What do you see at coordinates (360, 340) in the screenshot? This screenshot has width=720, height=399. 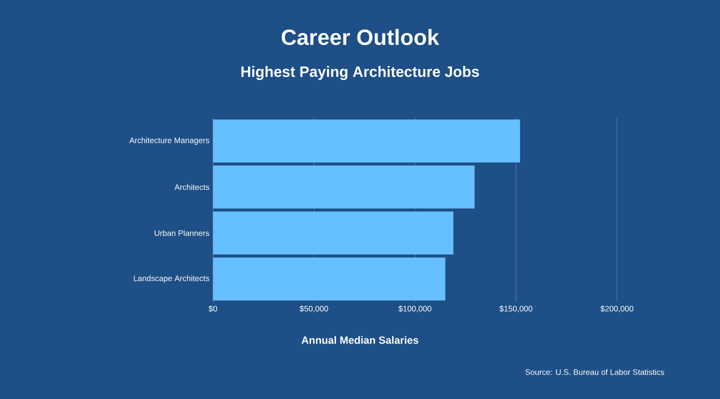 I see `x-axis-title: Annual Median Salaries` at bounding box center [360, 340].